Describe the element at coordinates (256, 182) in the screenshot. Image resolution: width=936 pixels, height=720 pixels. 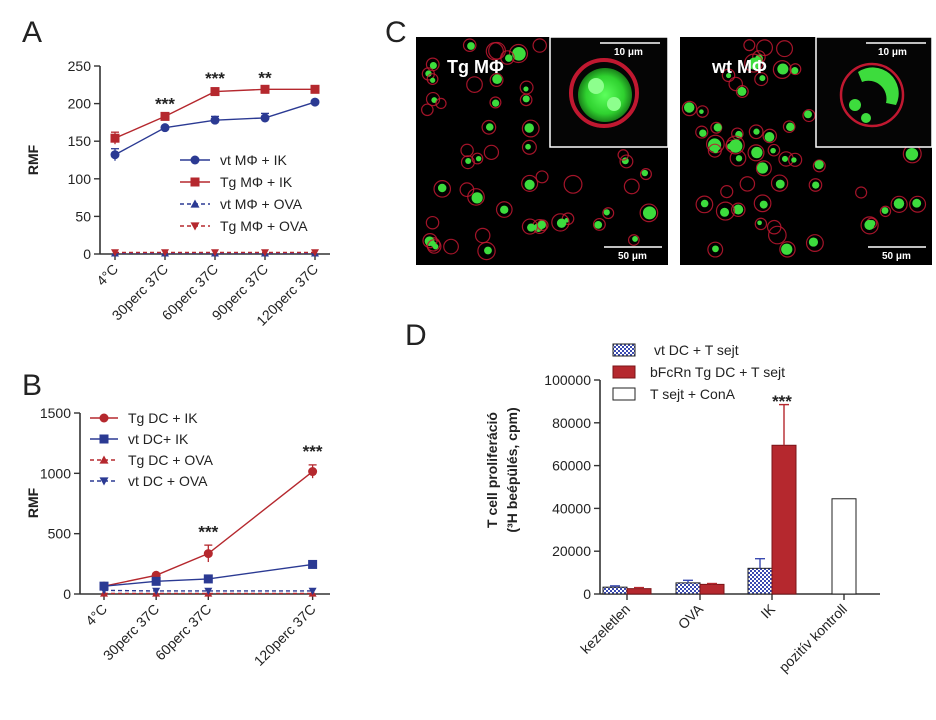
I see `chart-a-legend-label: Tg MΦ + IK` at that location.